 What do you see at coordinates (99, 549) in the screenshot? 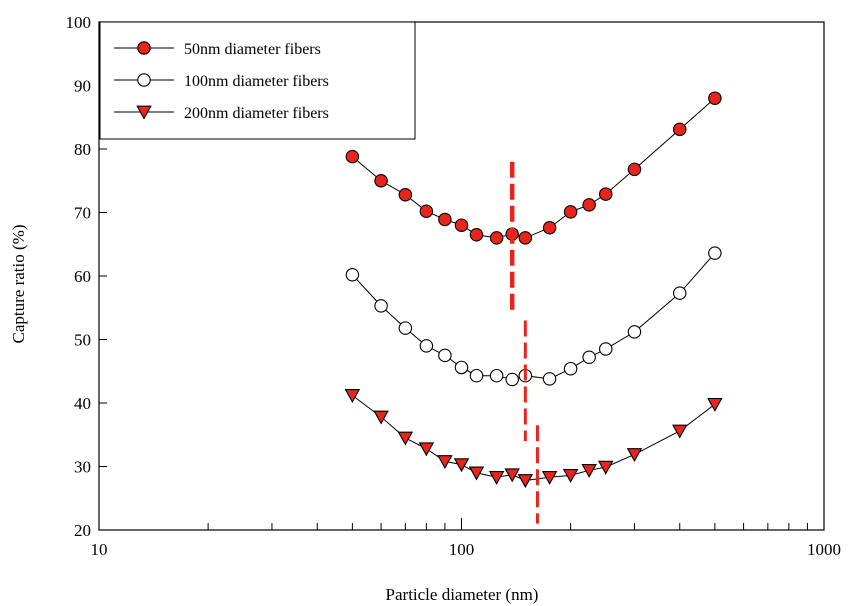
I see `x-tick-label: 10` at bounding box center [99, 549].